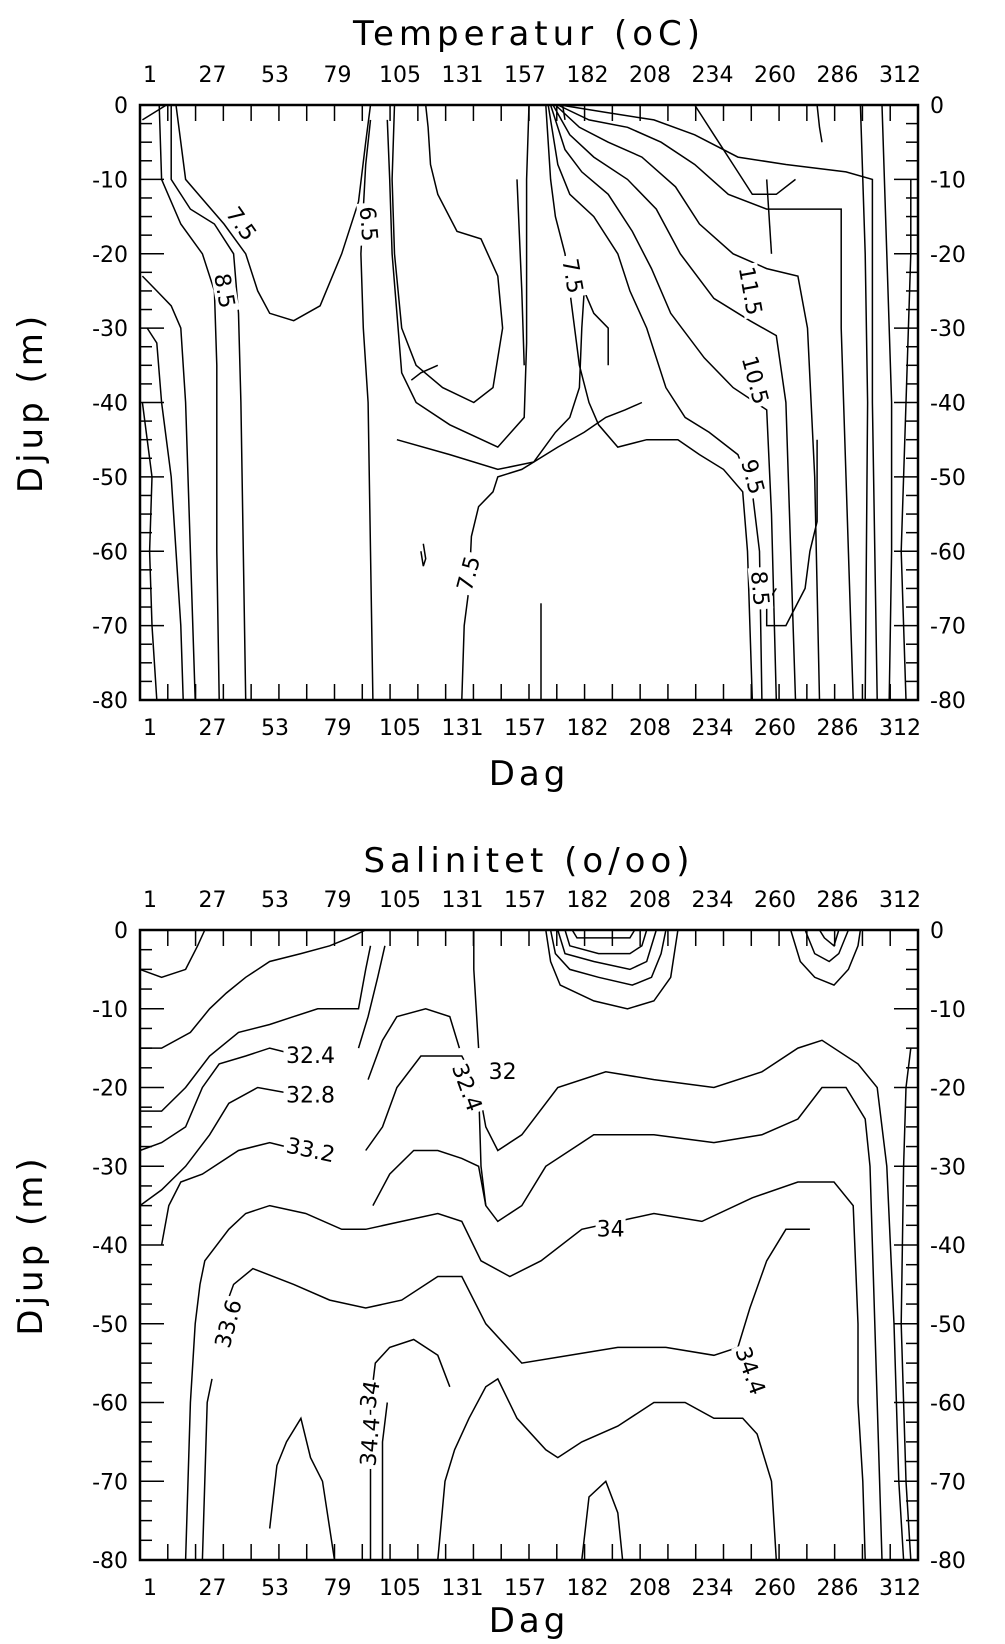  Describe the element at coordinates (31, 1244) in the screenshot. I see `y-axis-label: Djup (m)` at that location.